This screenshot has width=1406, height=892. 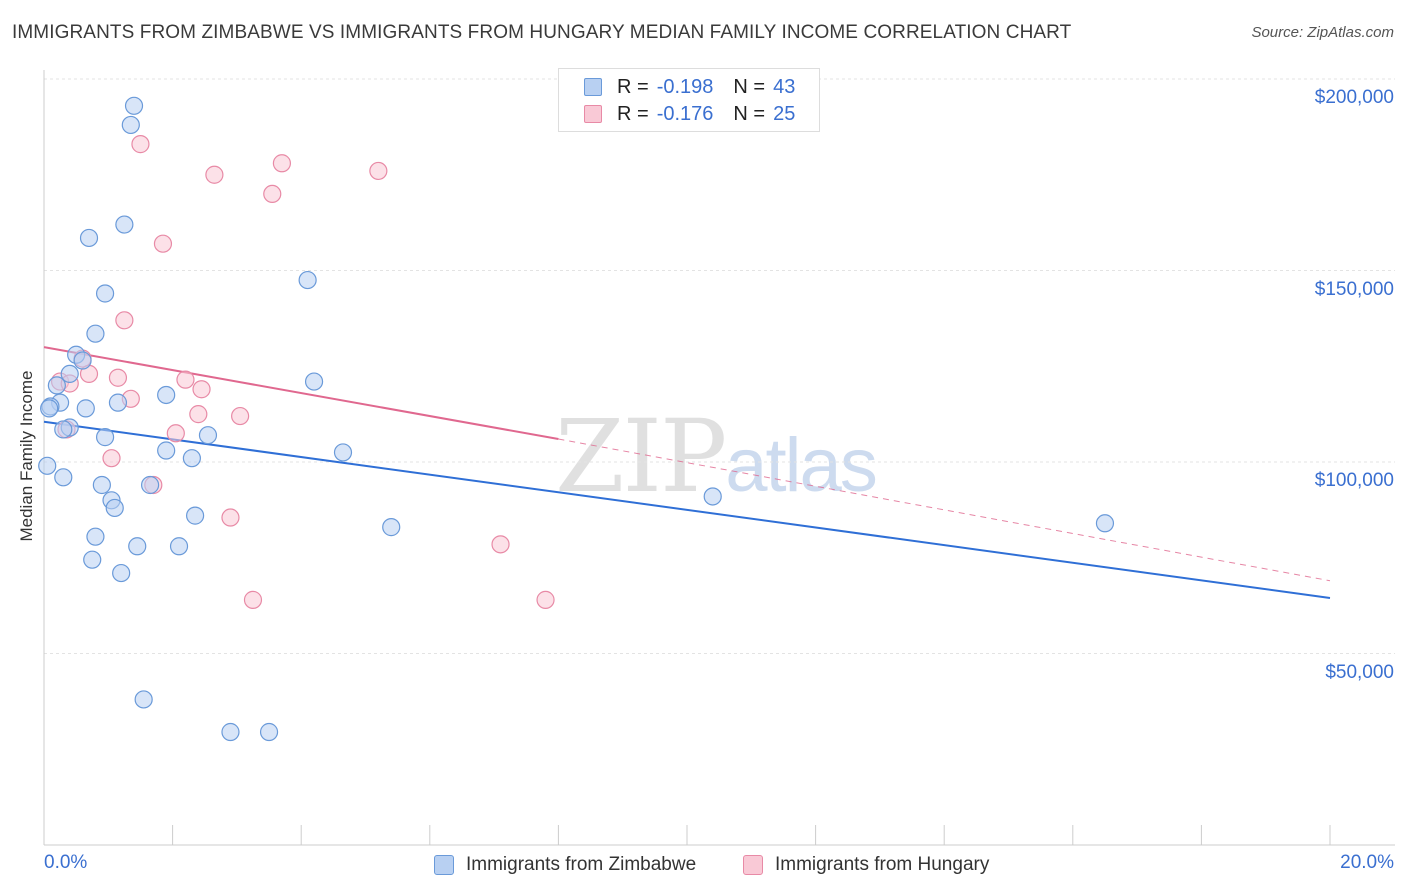 I want to click on legend-row-zimbabwe: R = -0.198 N = 43, so click(x=689, y=87).